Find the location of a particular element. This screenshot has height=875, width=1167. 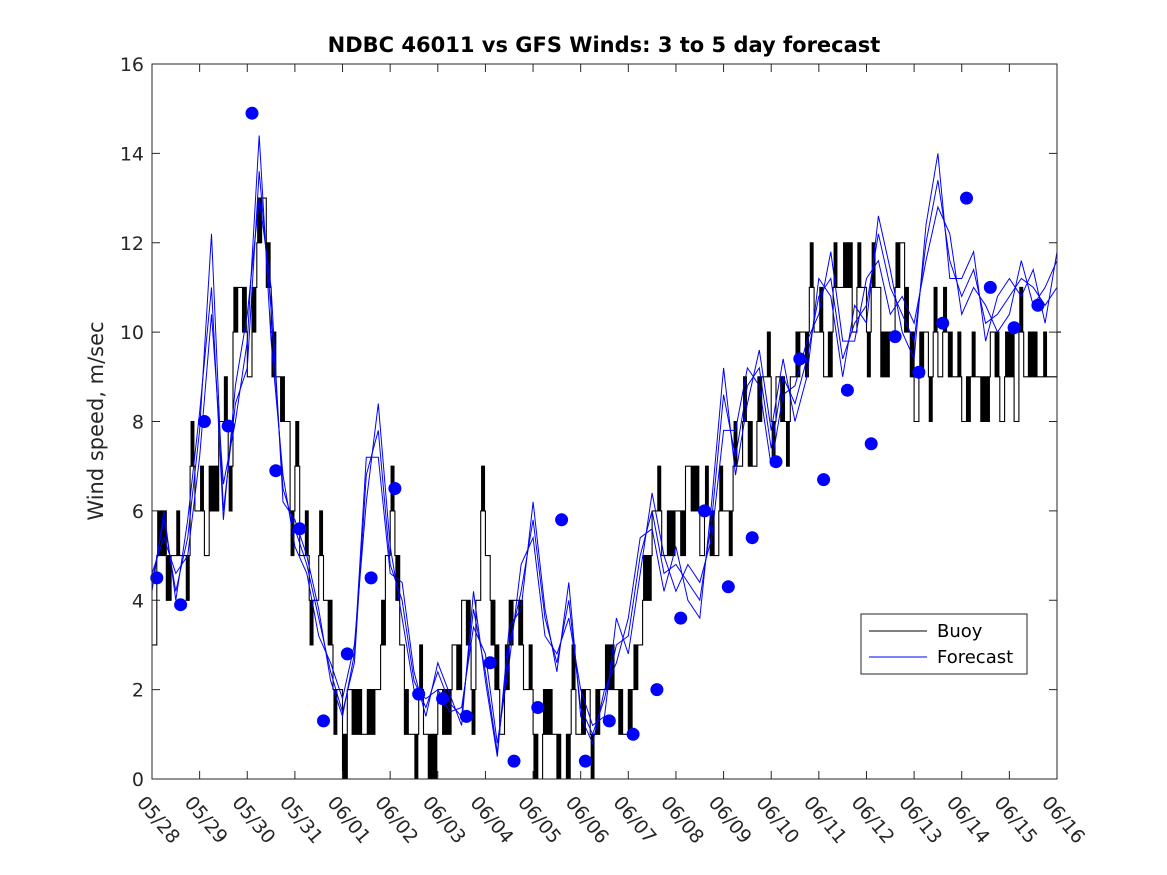

y-tick-label: 8 is located at coordinates (138, 423).